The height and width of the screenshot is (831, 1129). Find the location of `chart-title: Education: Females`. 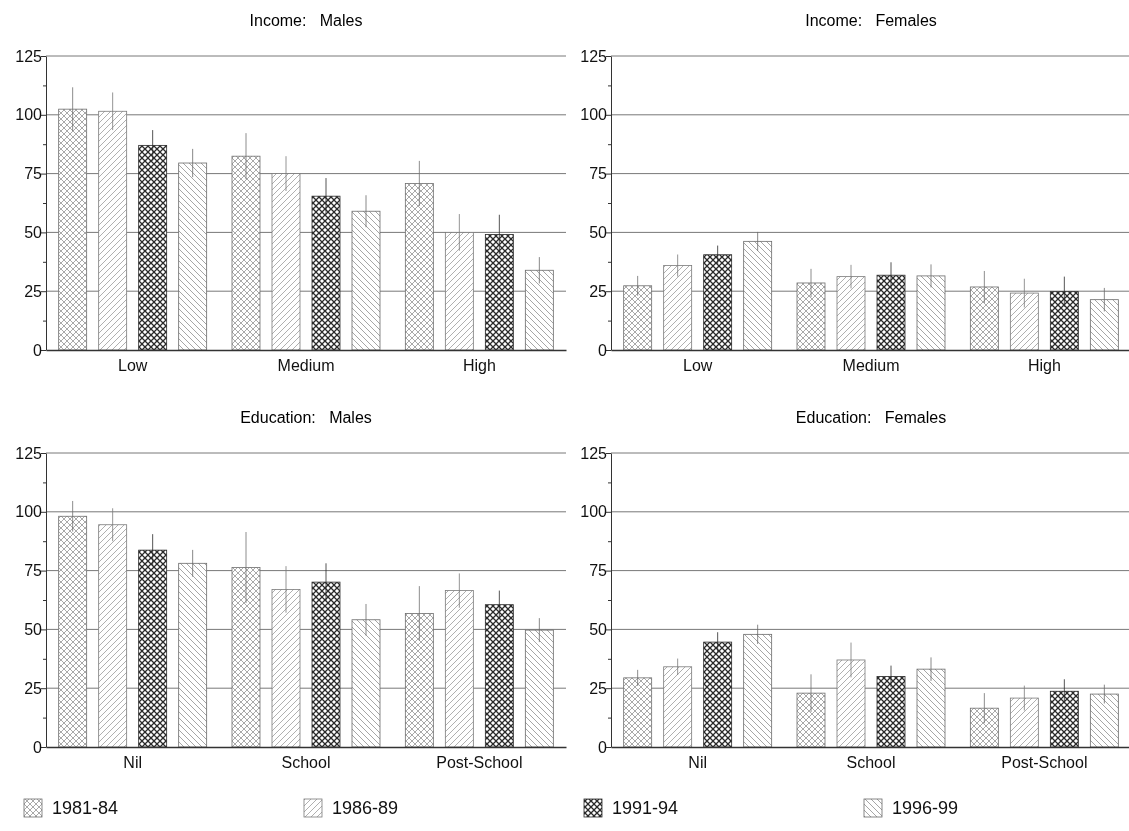

chart-title: Education: Females is located at coordinates (871, 417).